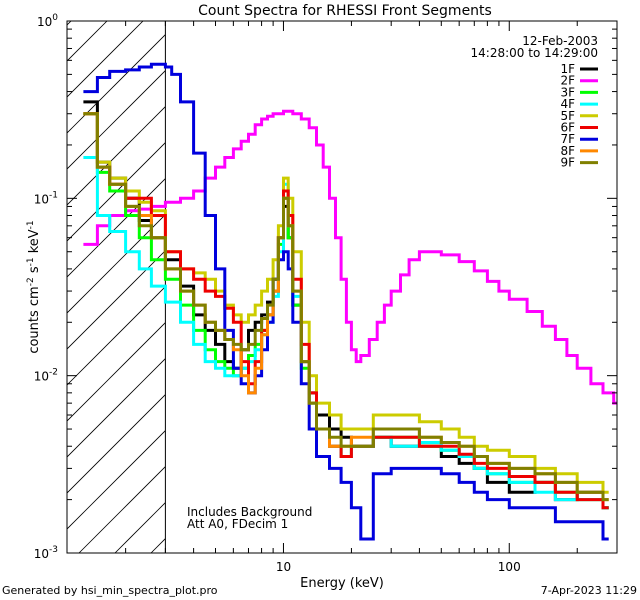  Describe the element at coordinates (567, 69) in the screenshot. I see `legend-label-1f: 1F` at that location.